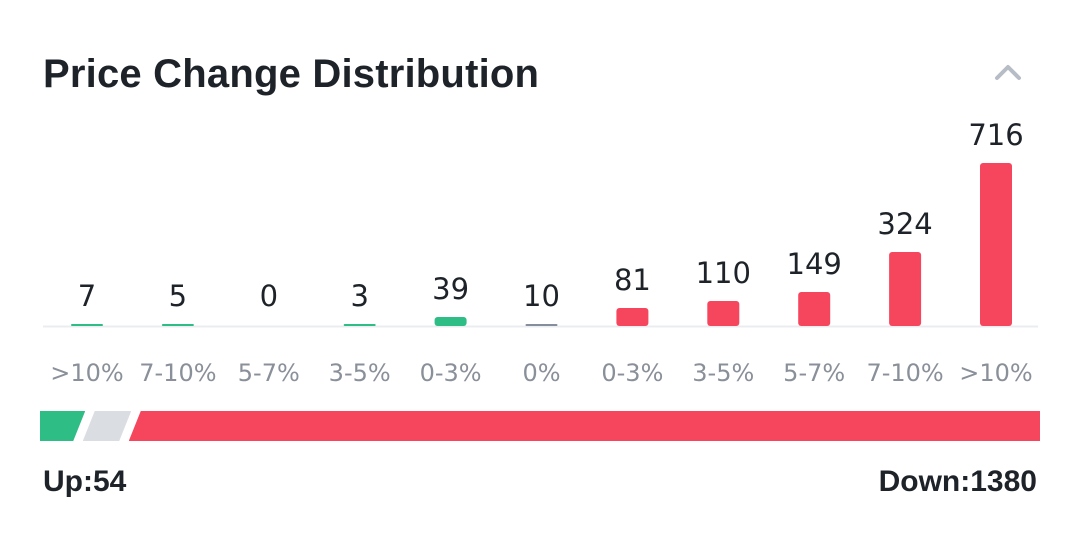 Image resolution: width=1080 pixels, height=543 pixels. Describe the element at coordinates (584, 426) in the screenshot. I see `down-segment` at that location.